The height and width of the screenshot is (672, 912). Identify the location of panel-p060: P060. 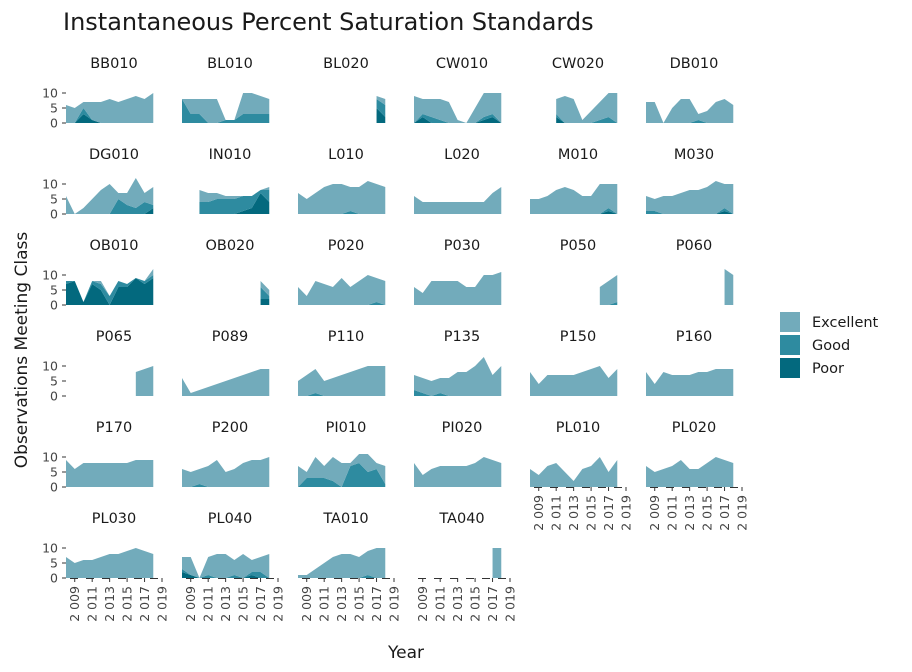
(705, 271).